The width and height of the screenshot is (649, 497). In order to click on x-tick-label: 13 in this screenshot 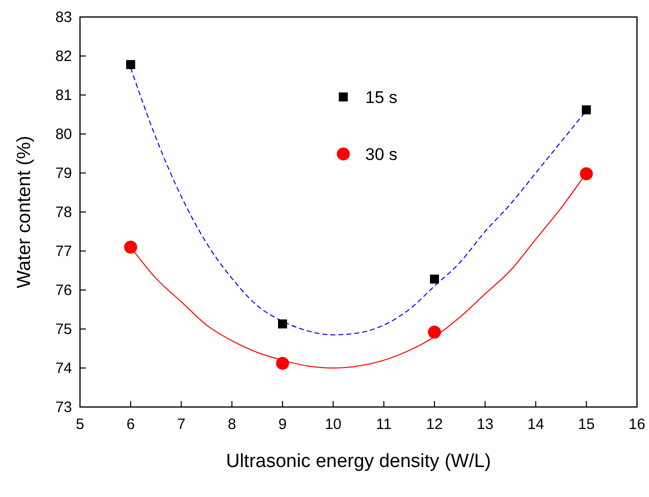, I will do `click(485, 424)`.